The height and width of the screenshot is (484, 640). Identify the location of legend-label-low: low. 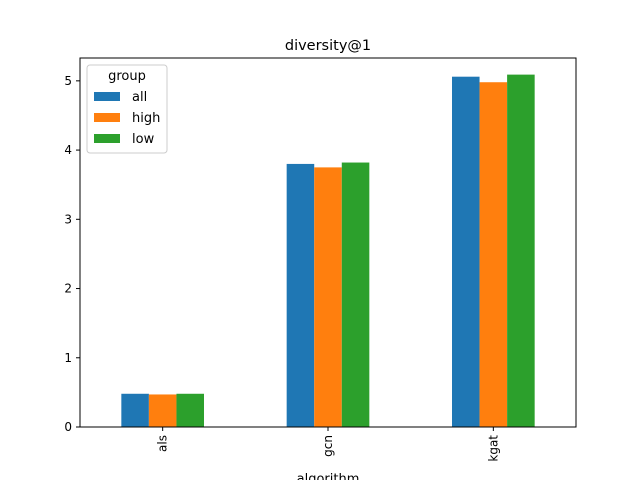
(143, 139).